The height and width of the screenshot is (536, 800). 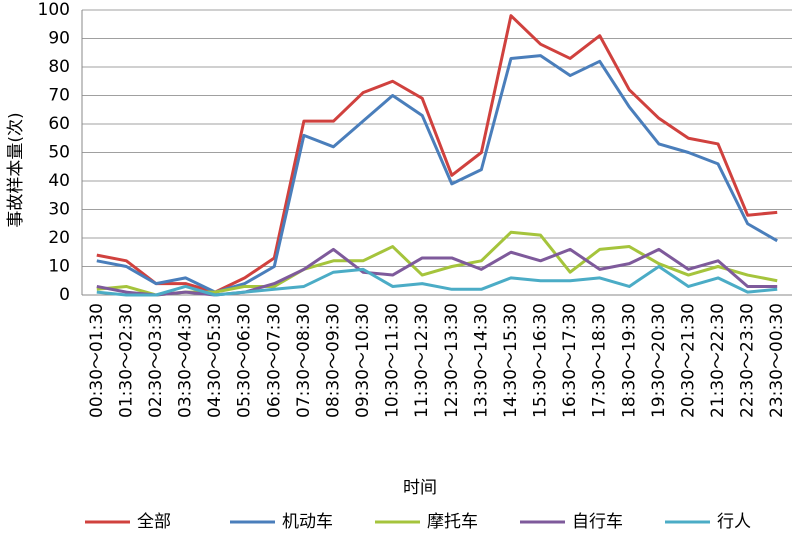 What do you see at coordinates (734, 522) in the screenshot?
I see `legend-label: 行人` at bounding box center [734, 522].